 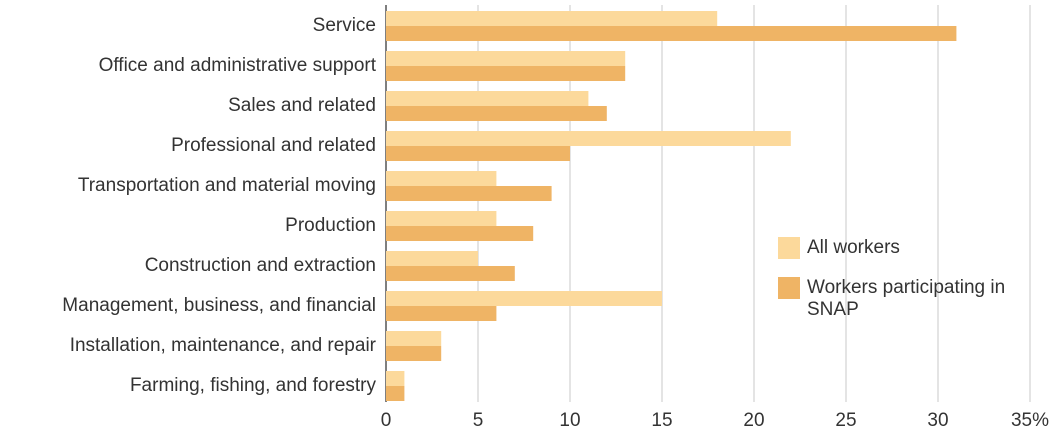 What do you see at coordinates (845, 420) in the screenshot?
I see `x-tick-label: 25` at bounding box center [845, 420].